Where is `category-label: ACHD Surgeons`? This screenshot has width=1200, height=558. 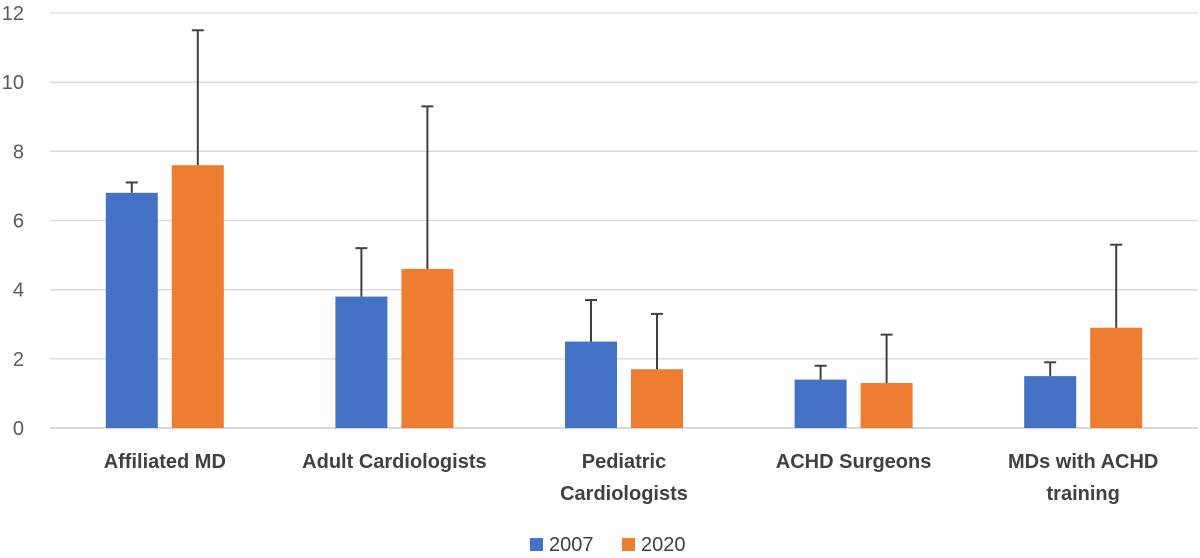 category-label: ACHD Surgeons is located at coordinates (854, 462).